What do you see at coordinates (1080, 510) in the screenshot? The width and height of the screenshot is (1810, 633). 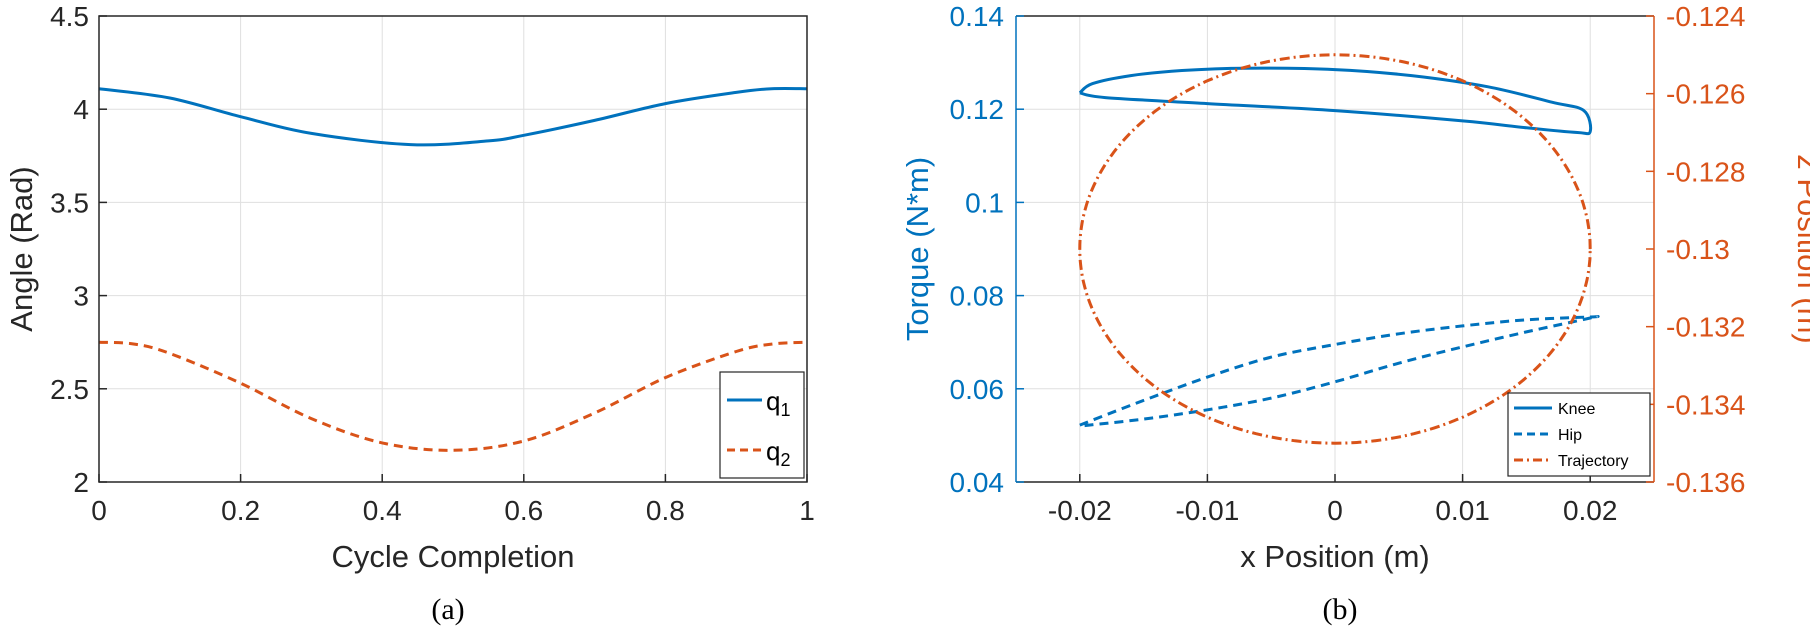 I see `chart-b-xtick-label: -0.02` at bounding box center [1080, 510].